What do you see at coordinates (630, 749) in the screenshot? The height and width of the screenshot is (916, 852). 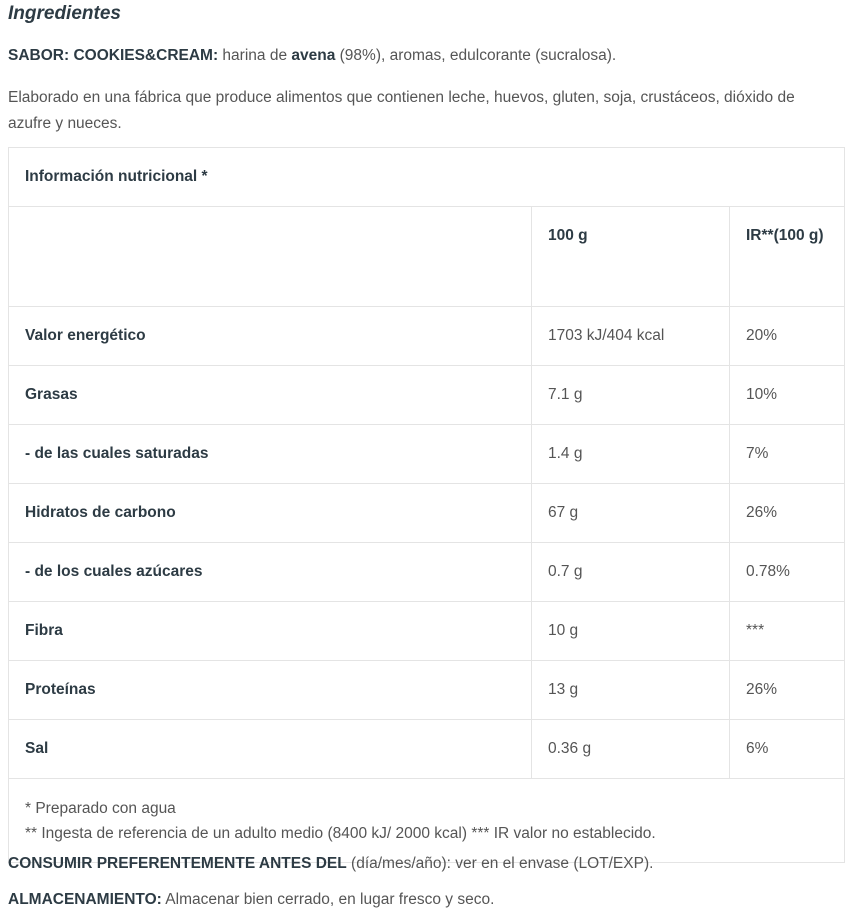 I see `nutrient-value: 0.36 g` at bounding box center [630, 749].